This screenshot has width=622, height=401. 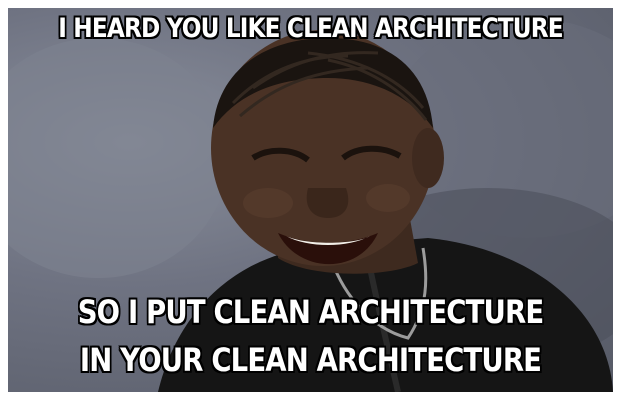 I want to click on bottom-text-line-2: IN YOUR CLEAN ARCHITECTURE, so click(x=310, y=360).